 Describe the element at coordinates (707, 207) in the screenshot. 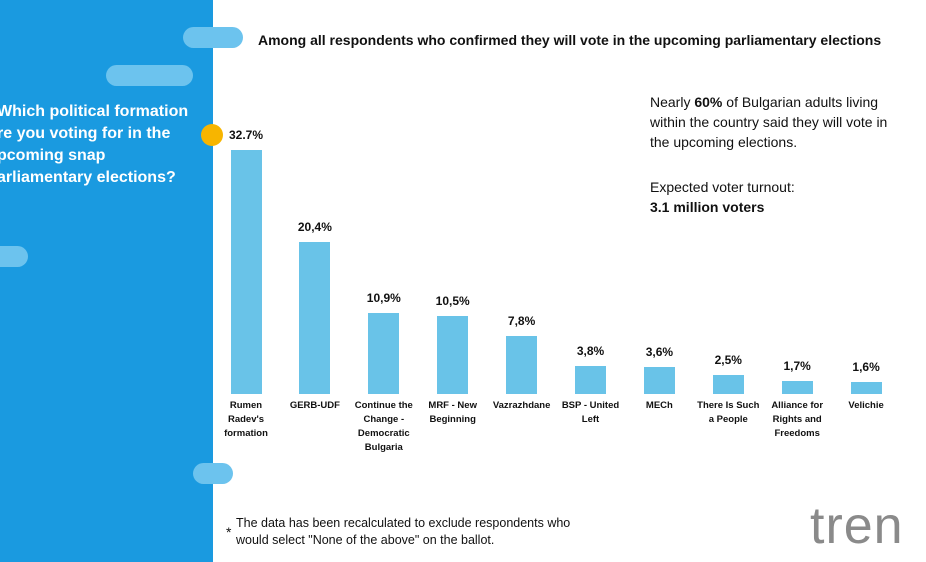

I see `turnout-value: 3.1 million voters` at that location.